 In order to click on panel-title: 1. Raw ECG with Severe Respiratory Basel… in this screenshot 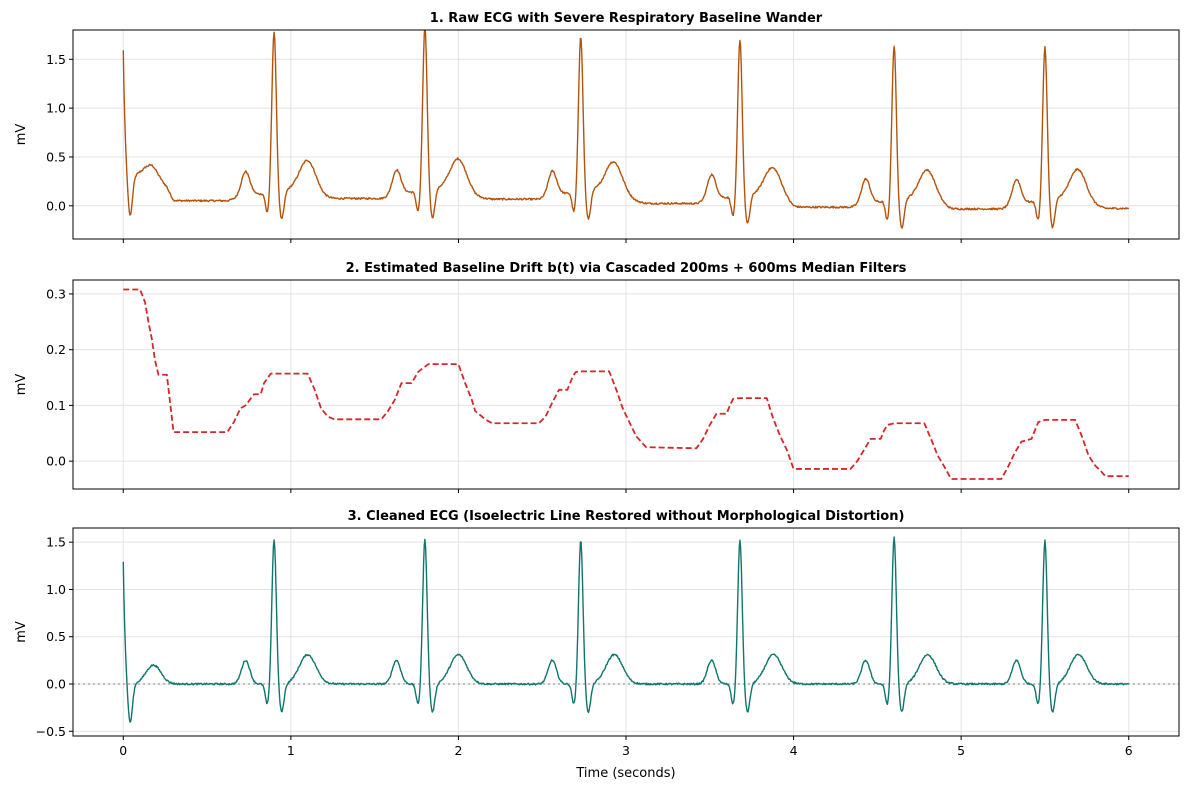, I will do `click(626, 18)`.